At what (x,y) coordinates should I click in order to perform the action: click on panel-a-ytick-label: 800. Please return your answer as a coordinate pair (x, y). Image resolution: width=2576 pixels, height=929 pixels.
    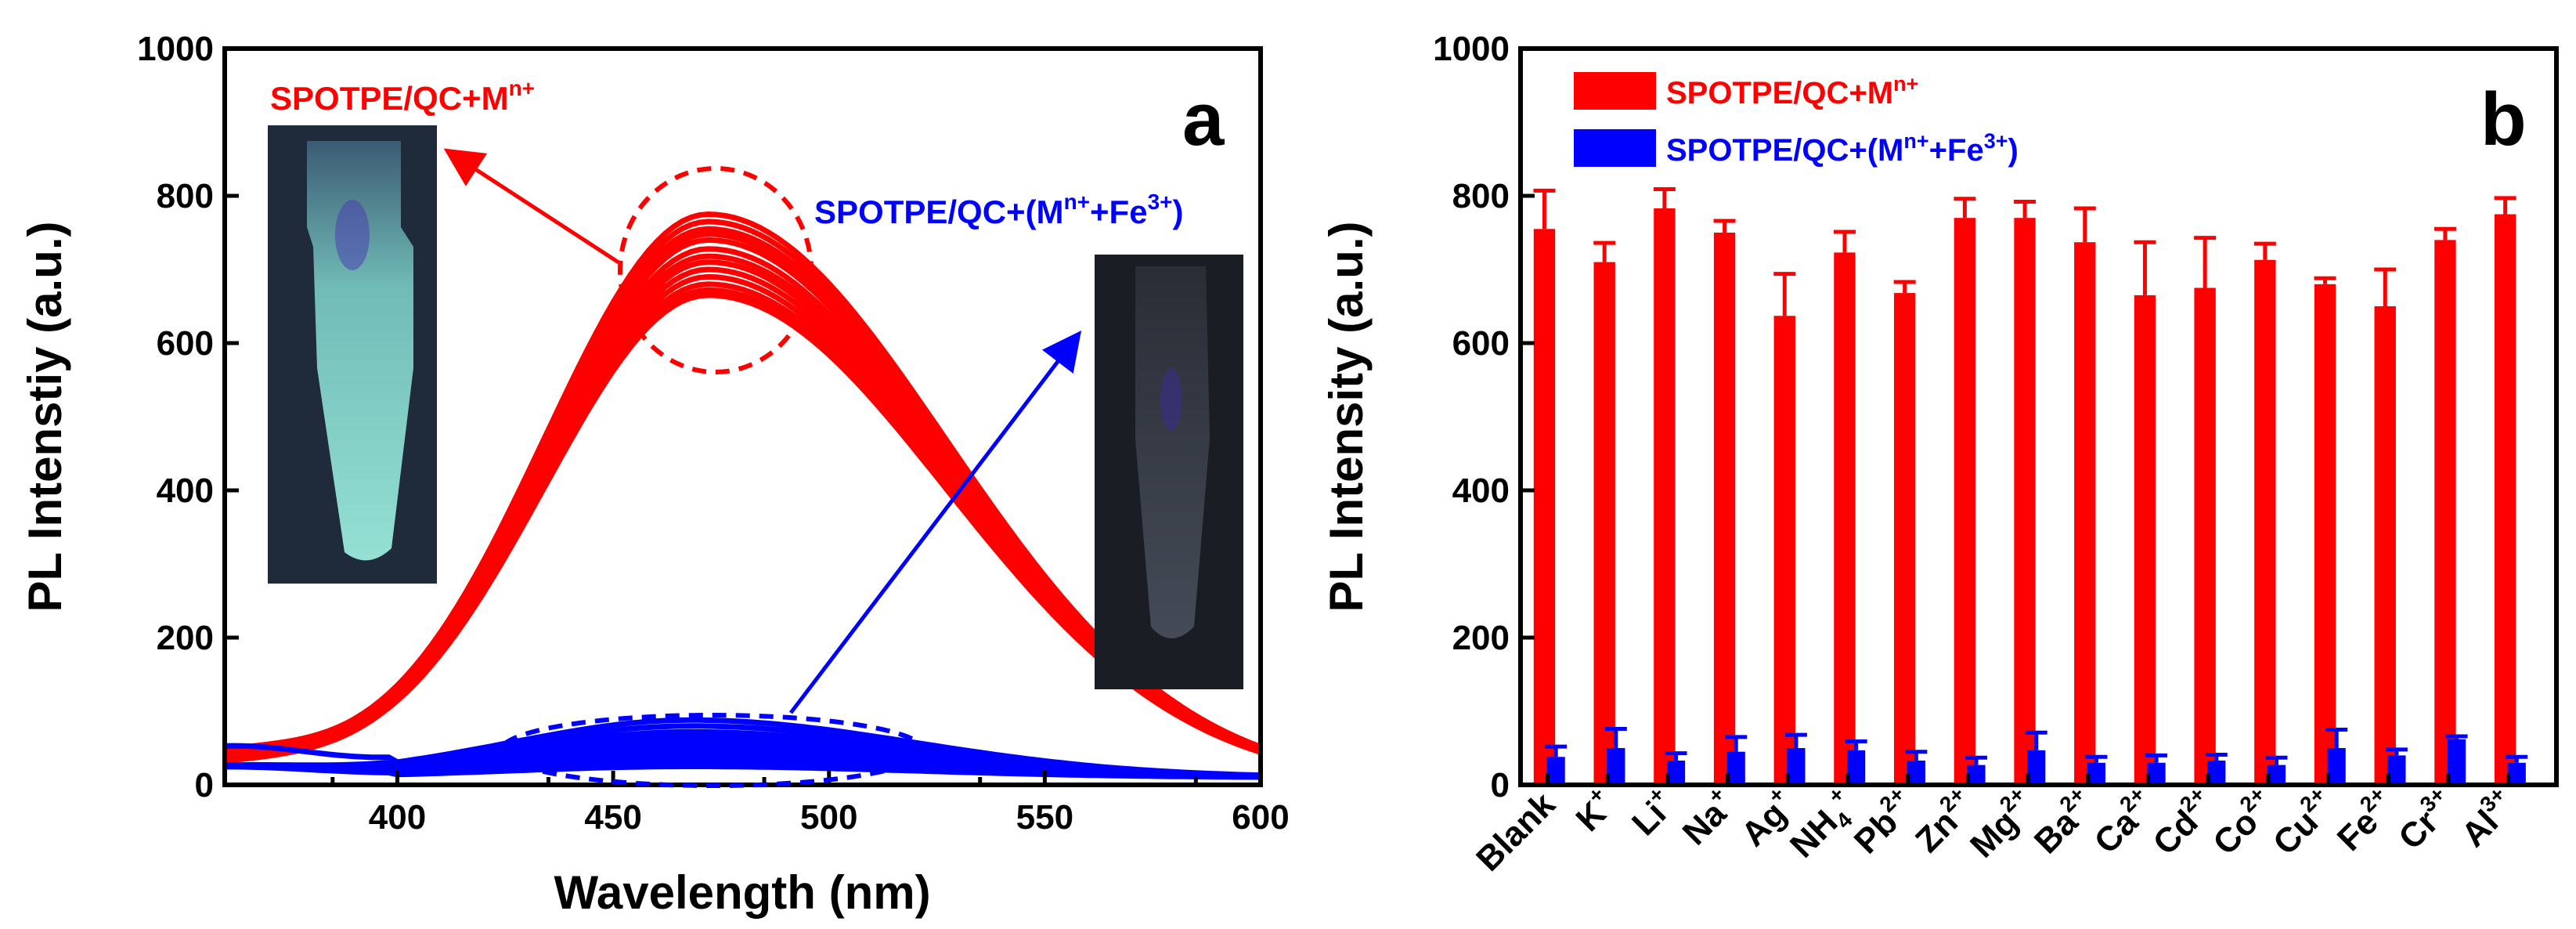
    Looking at the image, I should click on (185, 196).